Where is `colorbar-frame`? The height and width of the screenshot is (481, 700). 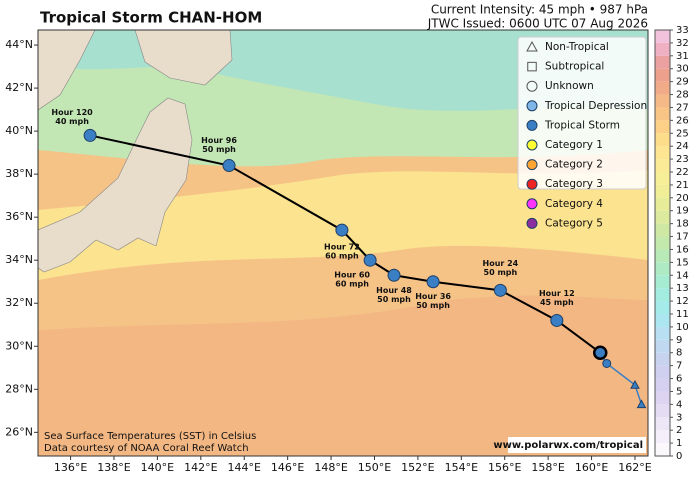 colorbar-frame is located at coordinates (662, 243).